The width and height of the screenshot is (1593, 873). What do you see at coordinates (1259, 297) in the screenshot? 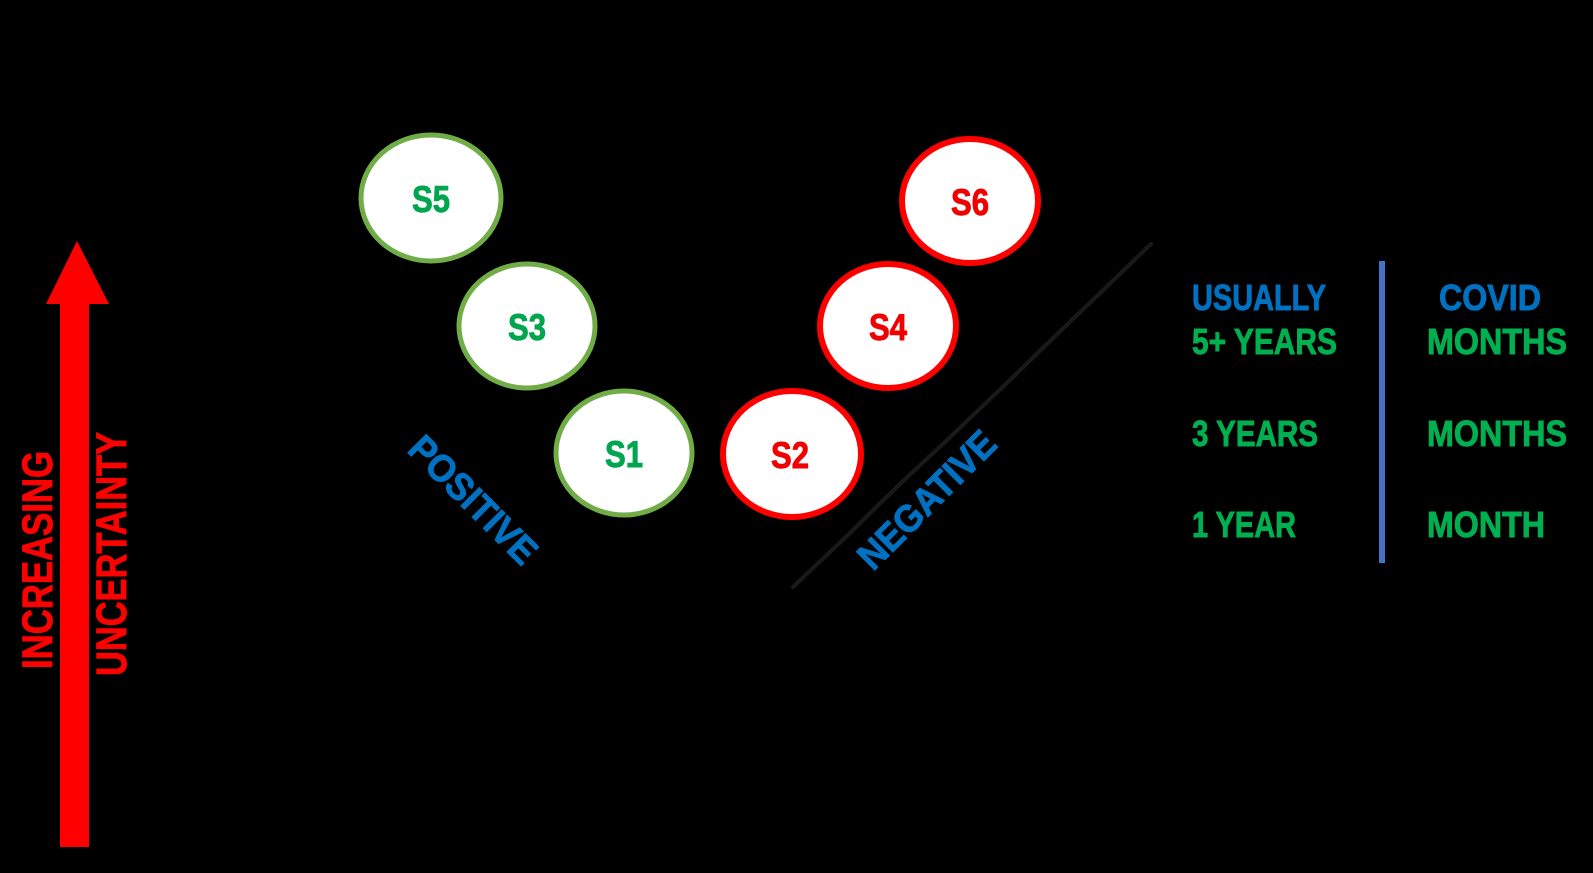
I see `svg-text: USUALLY` at bounding box center [1259, 297].